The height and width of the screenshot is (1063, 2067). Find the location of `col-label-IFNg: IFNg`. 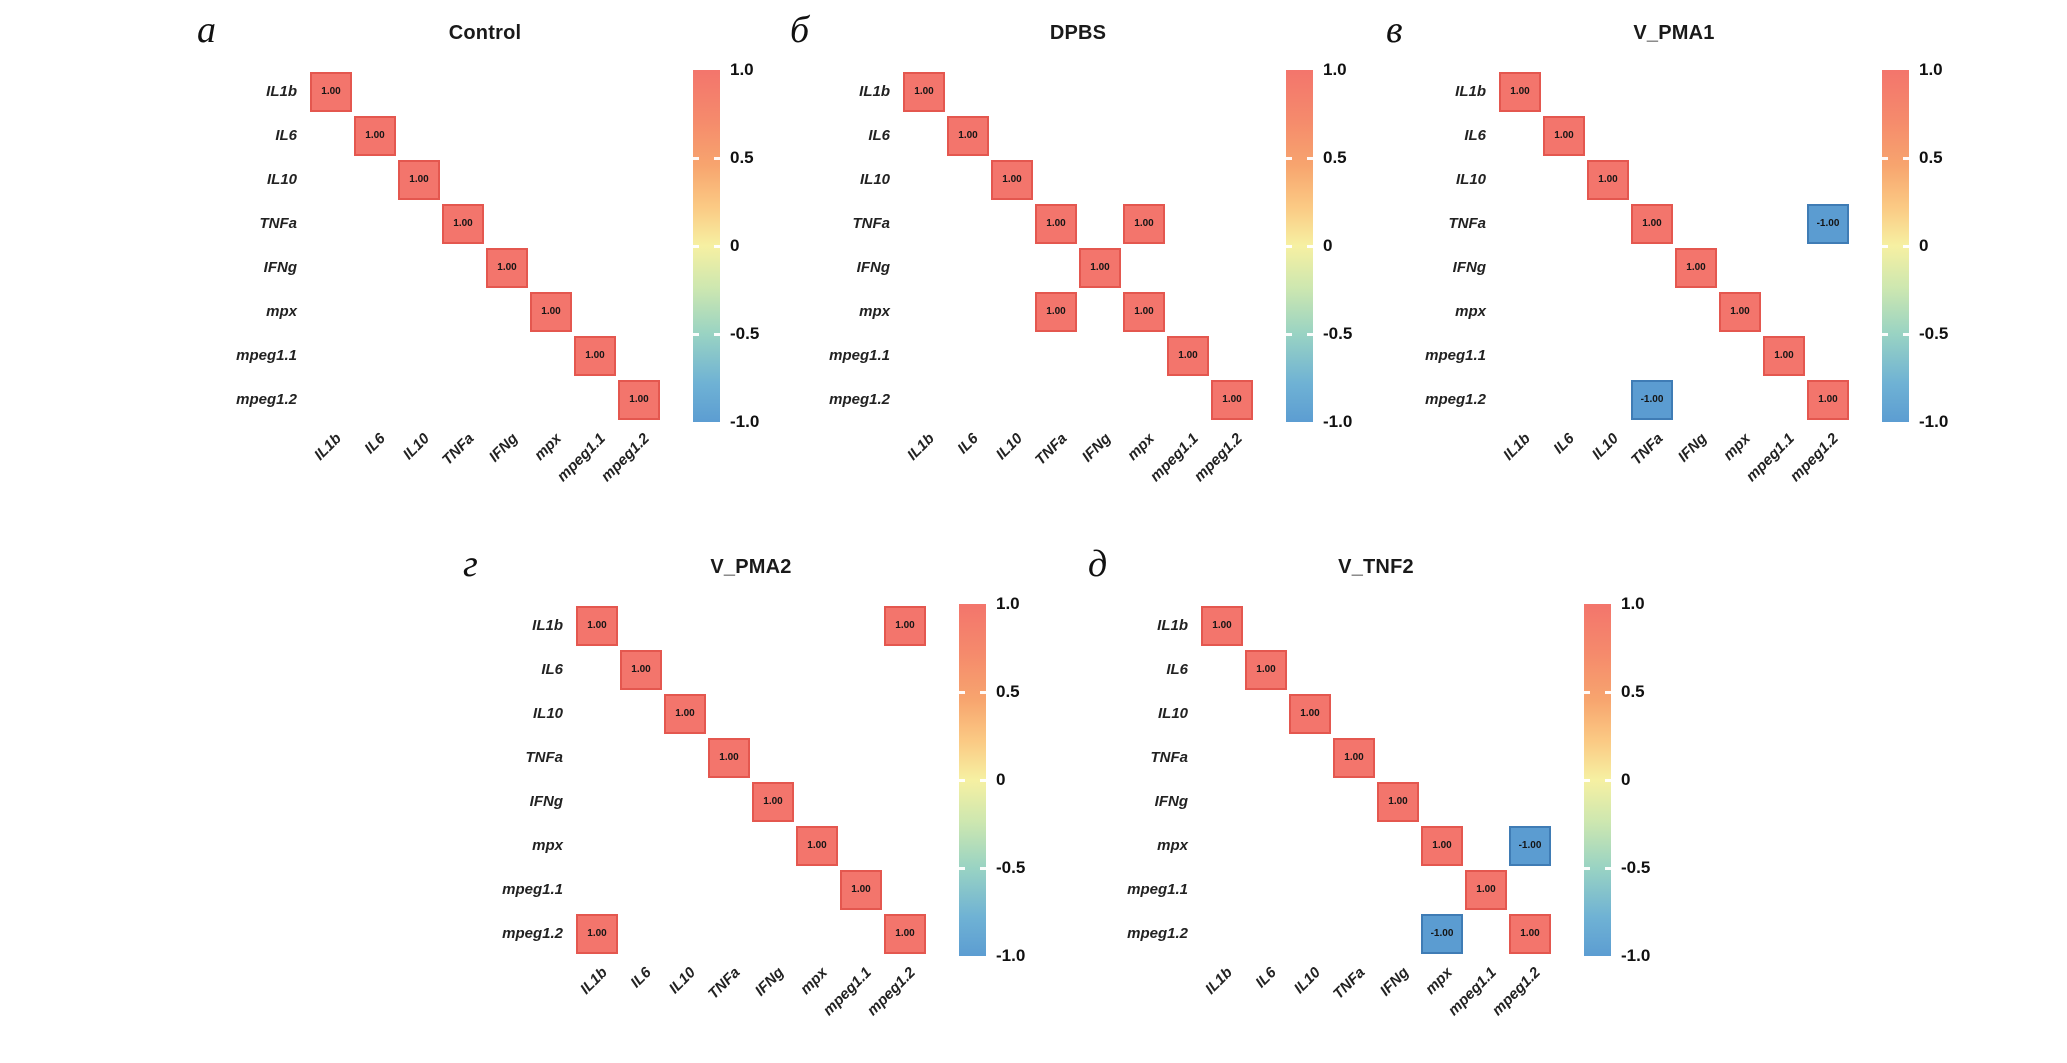

col-label-IFNg: IFNg is located at coordinates (1096, 448).